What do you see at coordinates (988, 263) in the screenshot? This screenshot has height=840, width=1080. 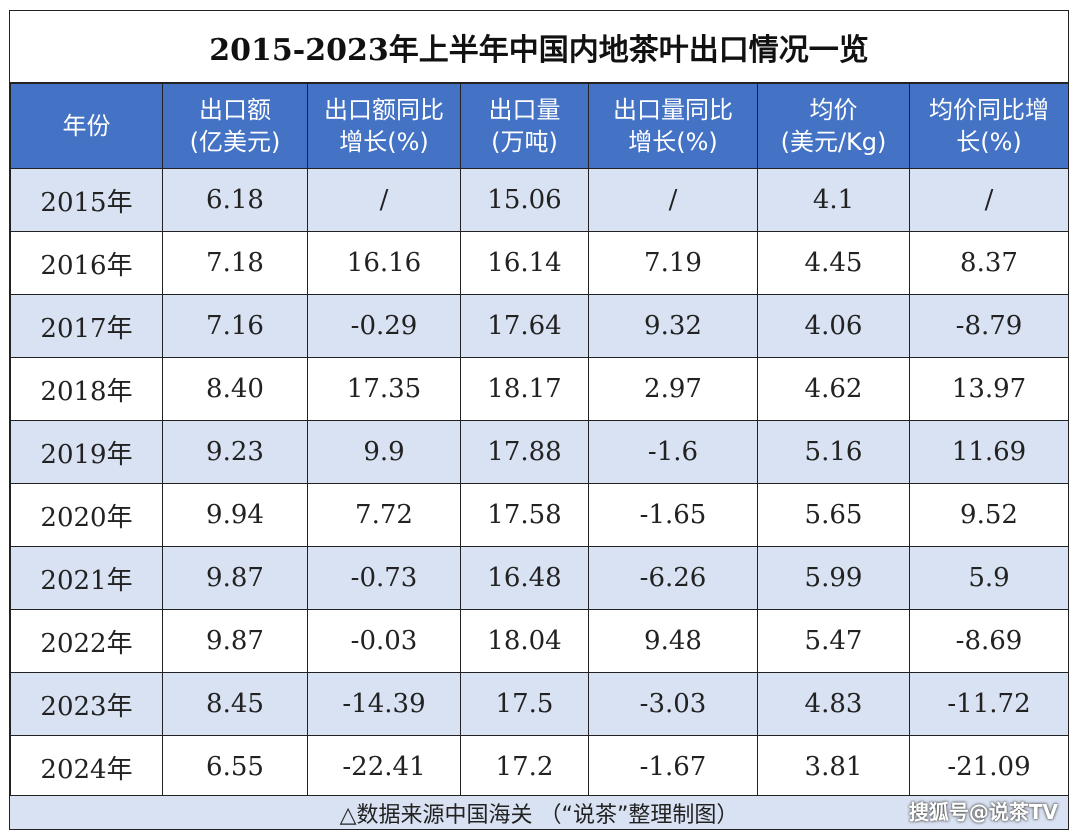 I see `cell-avg-price-yoy: 8.37` at bounding box center [988, 263].